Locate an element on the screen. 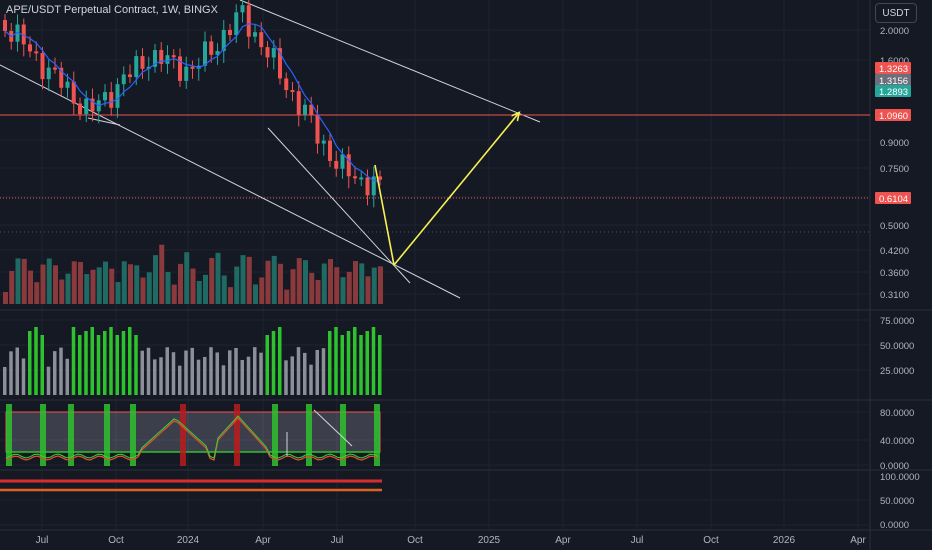 This screenshot has height=550, width=932. time-label: 2024 is located at coordinates (188, 540).